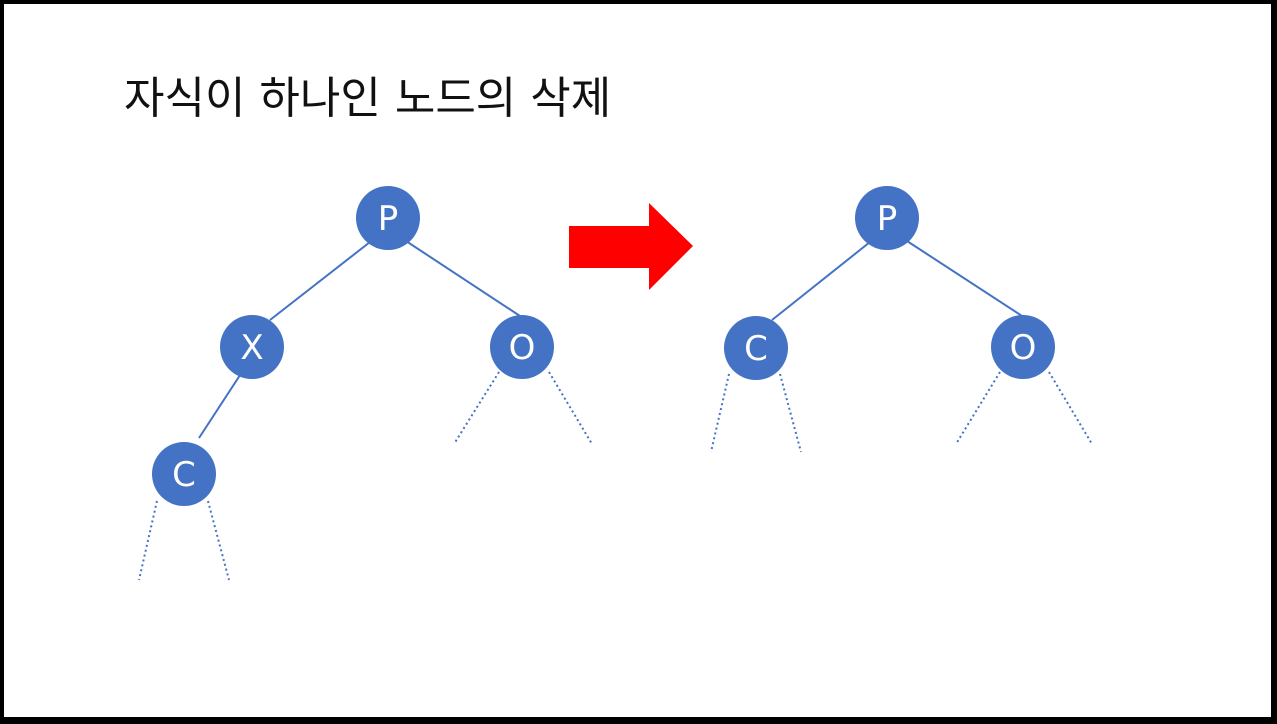 This screenshot has height=724, width=1277. I want to click on node-x-before: X, so click(252, 347).